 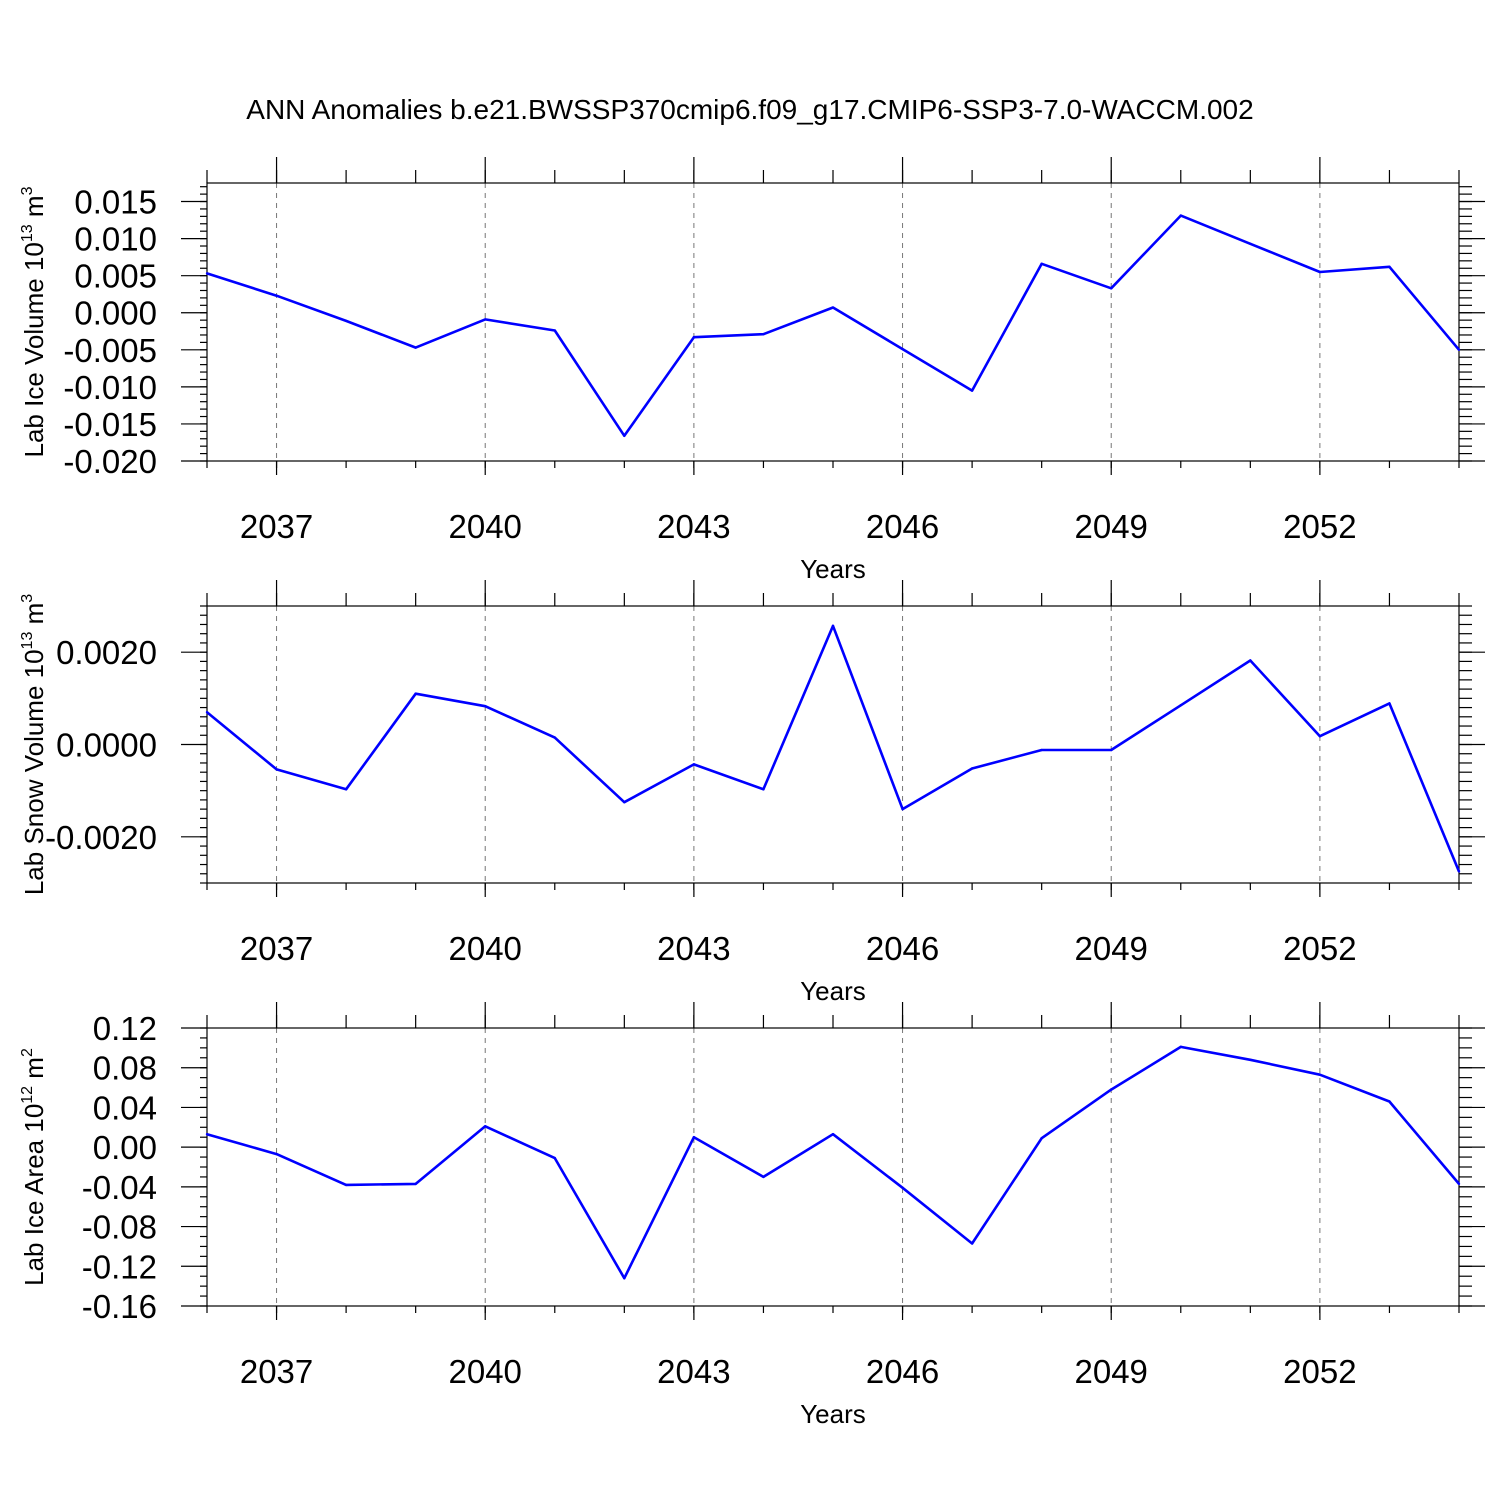 What do you see at coordinates (34, 349) in the screenshot?
I see `y-axis-label-text: Lab Ice Volume 10` at bounding box center [34, 349].